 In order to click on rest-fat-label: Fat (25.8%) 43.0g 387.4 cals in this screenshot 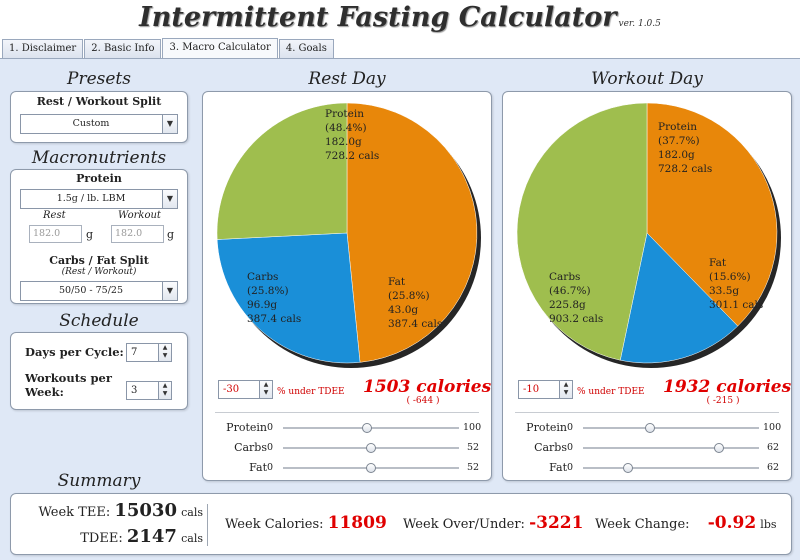, I will do `click(415, 303)`.